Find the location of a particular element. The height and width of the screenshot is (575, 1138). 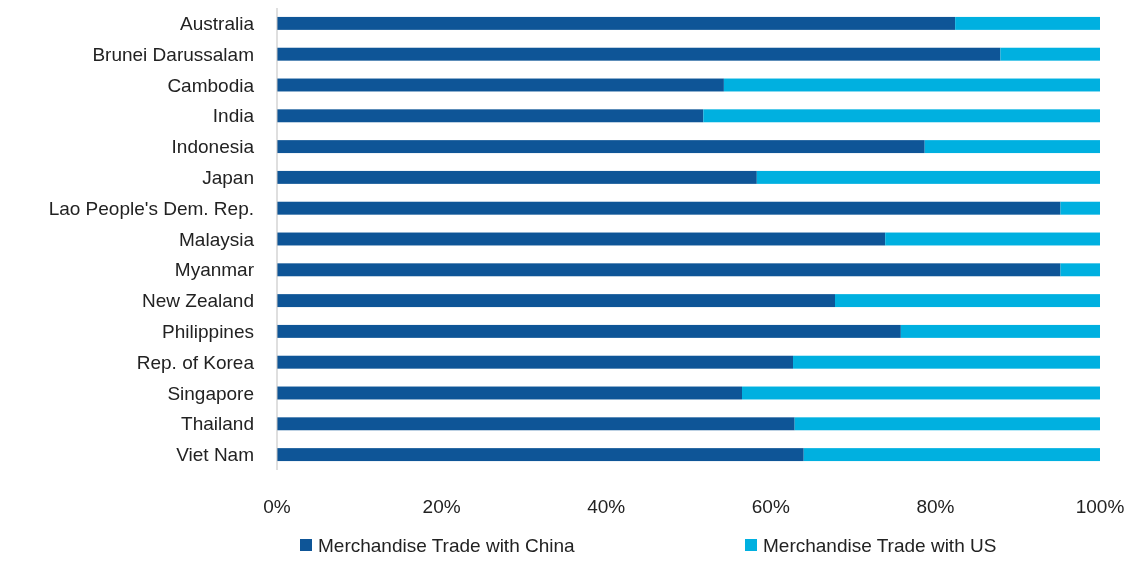

y-tick-label: Philippines is located at coordinates (208, 332).